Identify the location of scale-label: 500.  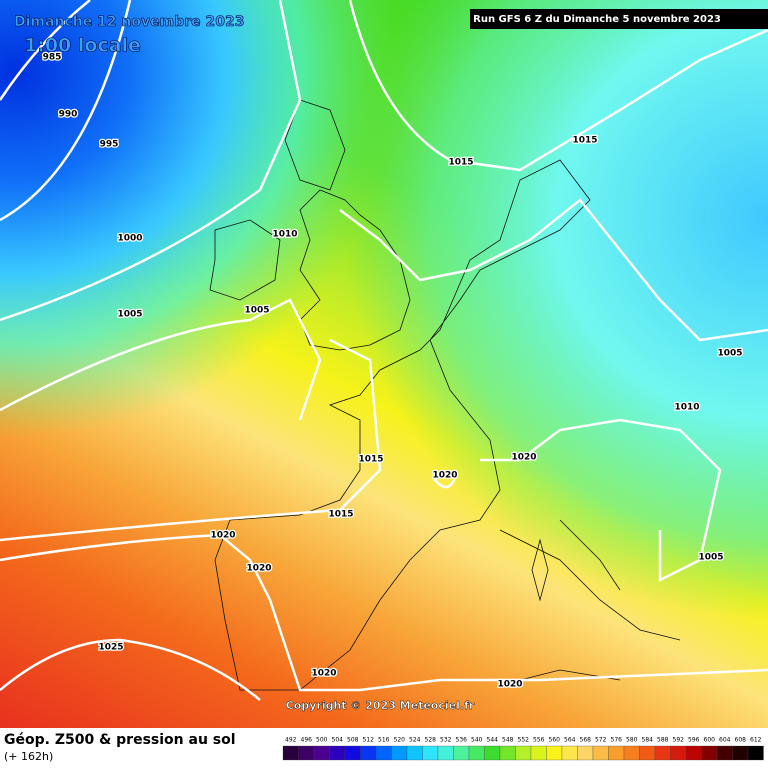
(322, 740).